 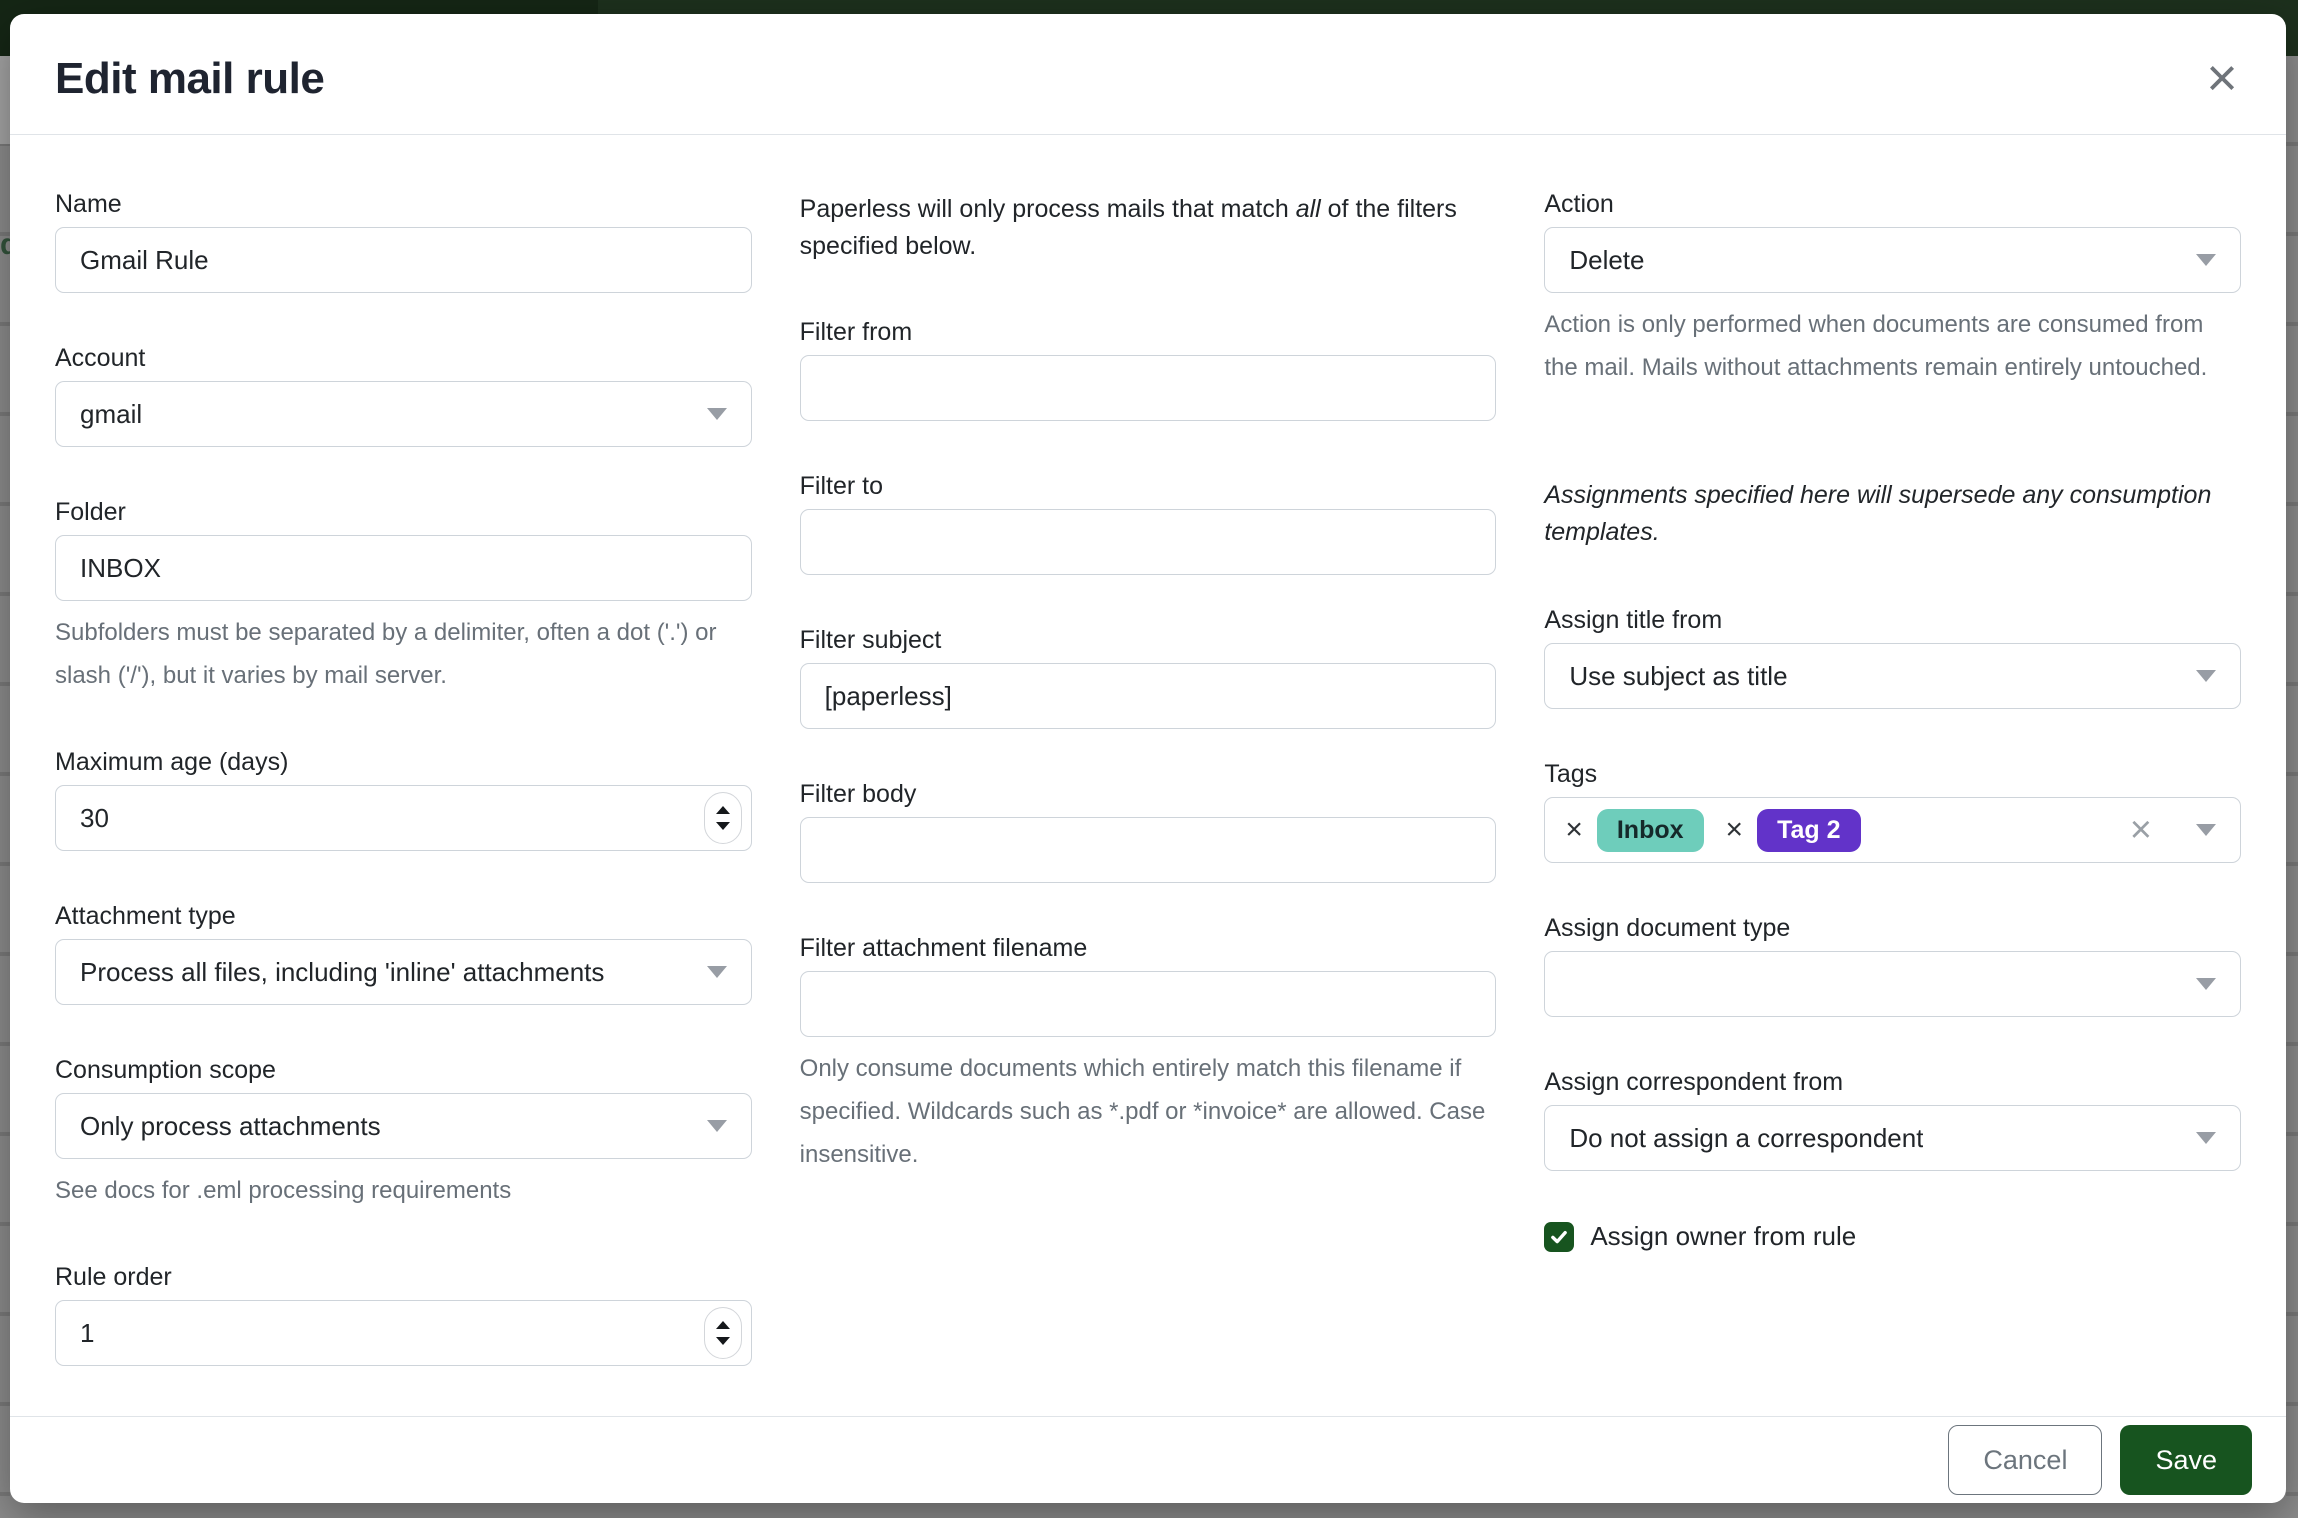 I want to click on account-select: gmail, so click(x=403, y=414).